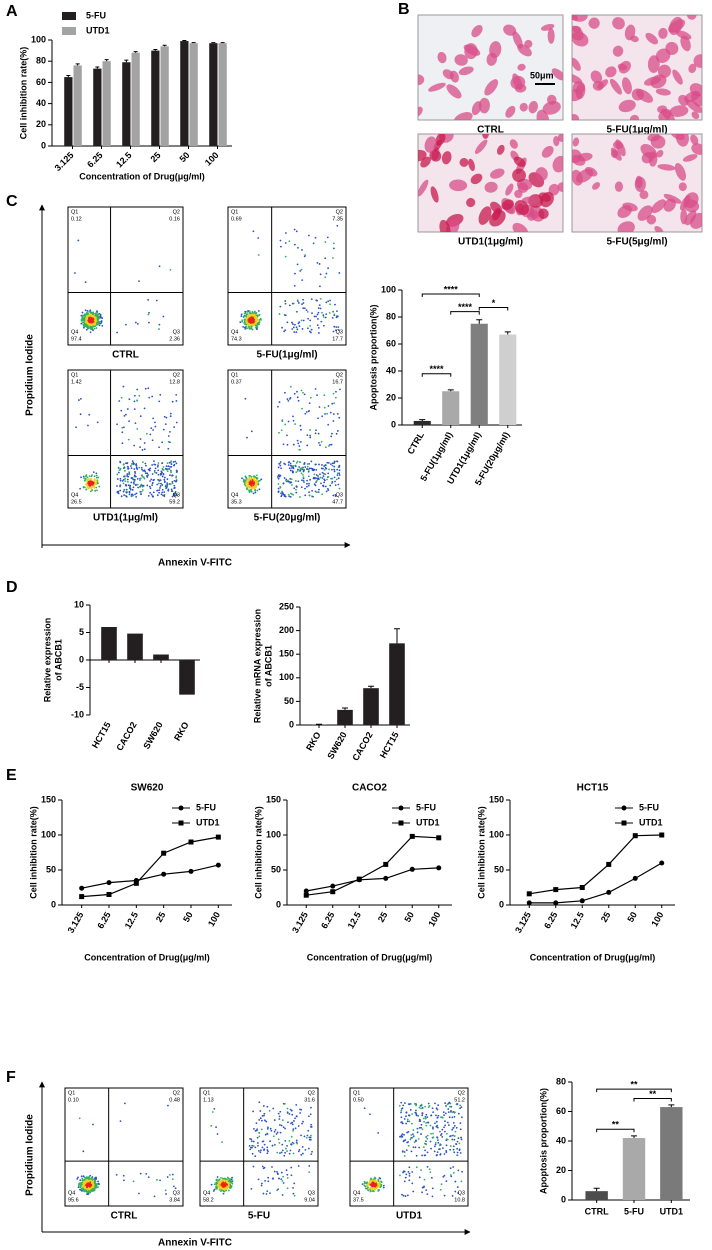  Describe the element at coordinates (76, 219) in the screenshot. I see `quadrant-value: 0.12` at that location.